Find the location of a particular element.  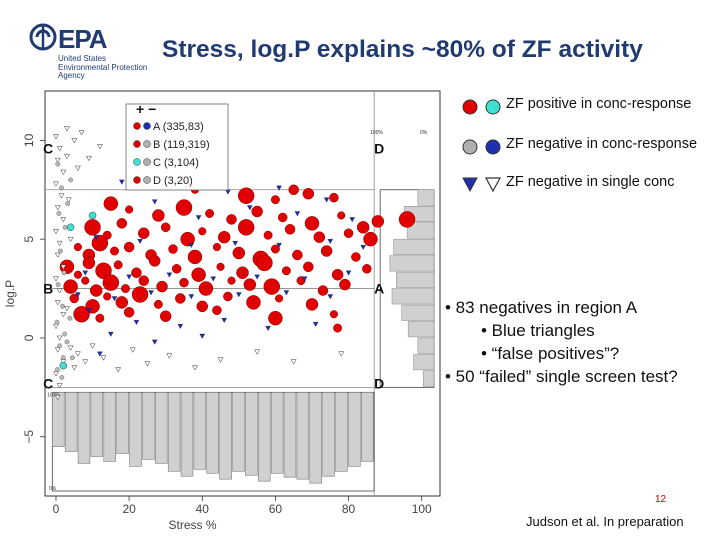

page-number: 12 is located at coordinates (661, 499).